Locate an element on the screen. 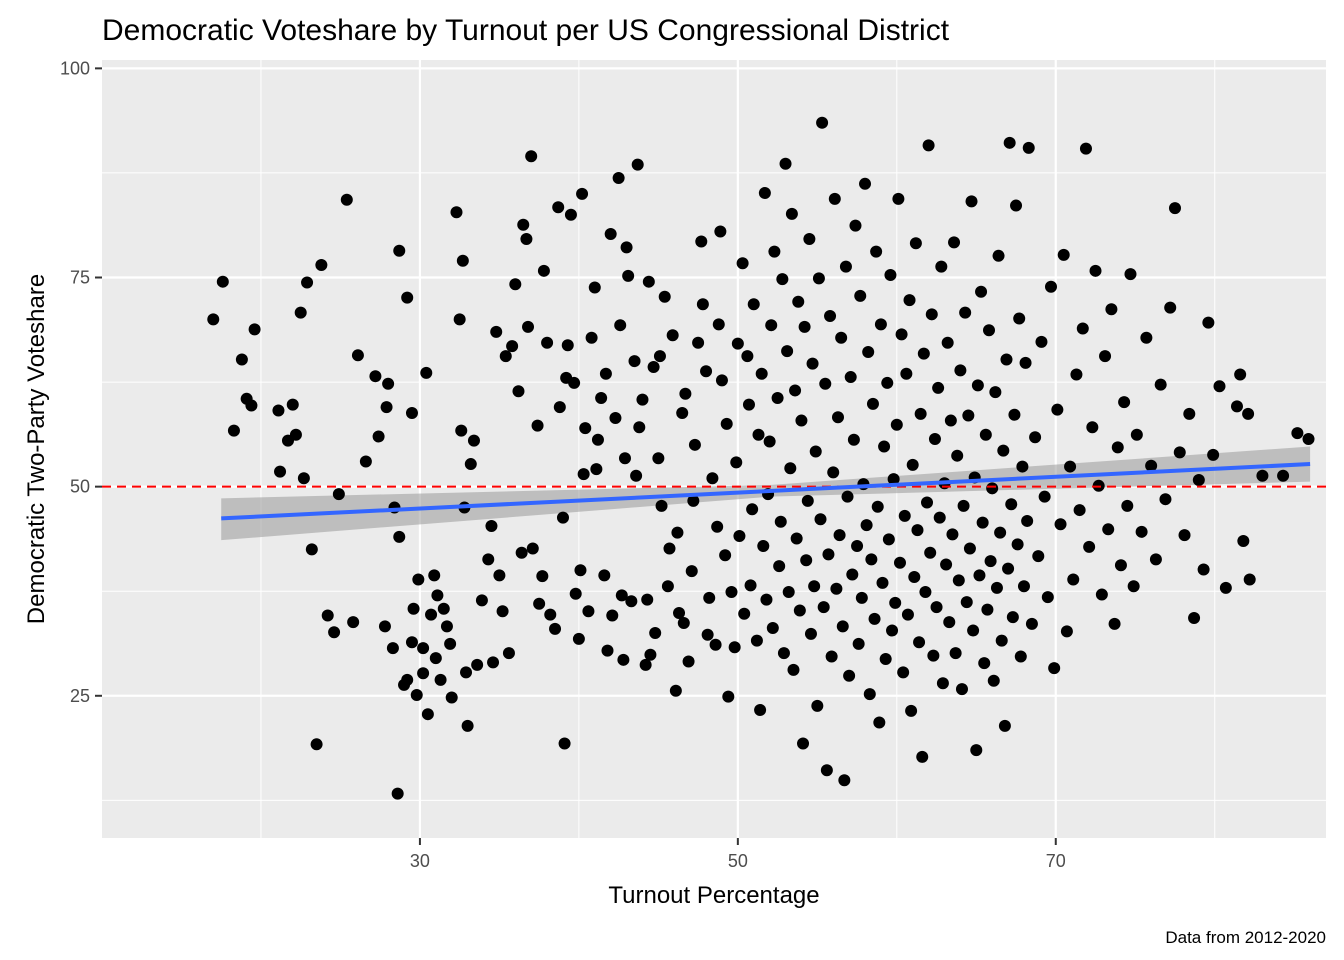 The image size is (1344, 960). y-axis-ticks: 25 50 75 100 is located at coordinates (81, 382).